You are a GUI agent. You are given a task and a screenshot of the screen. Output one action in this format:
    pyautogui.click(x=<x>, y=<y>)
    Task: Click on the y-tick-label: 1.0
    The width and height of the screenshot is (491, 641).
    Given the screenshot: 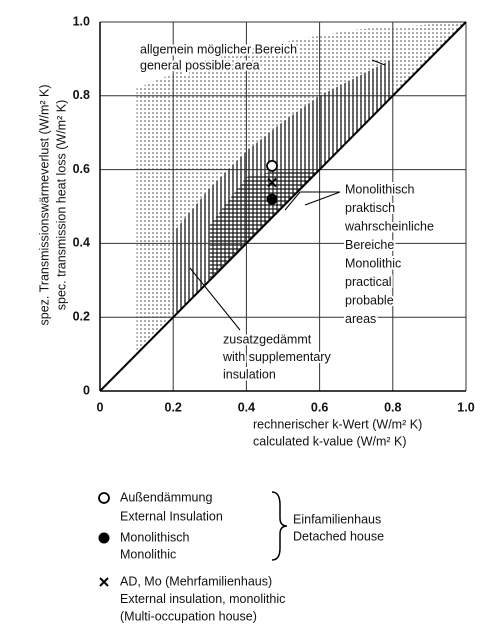 What is the action you would take?
    pyautogui.click(x=81, y=21)
    